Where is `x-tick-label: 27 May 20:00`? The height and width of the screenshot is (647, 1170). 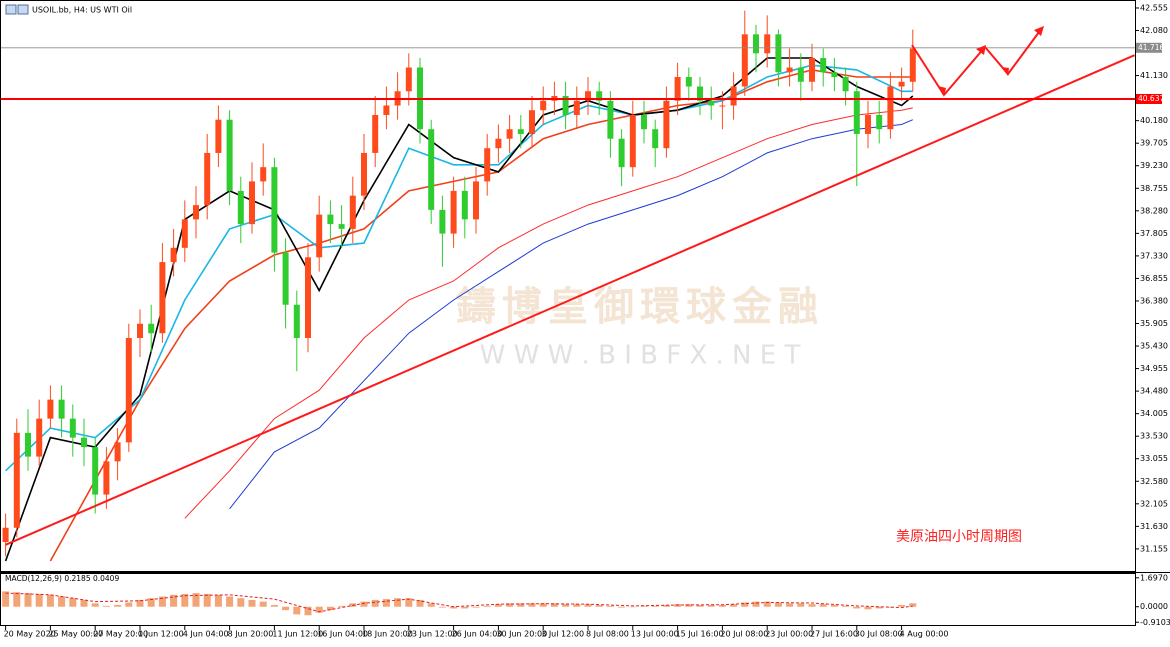
x-tick-label: 27 May 20:00 is located at coordinates (120, 634).